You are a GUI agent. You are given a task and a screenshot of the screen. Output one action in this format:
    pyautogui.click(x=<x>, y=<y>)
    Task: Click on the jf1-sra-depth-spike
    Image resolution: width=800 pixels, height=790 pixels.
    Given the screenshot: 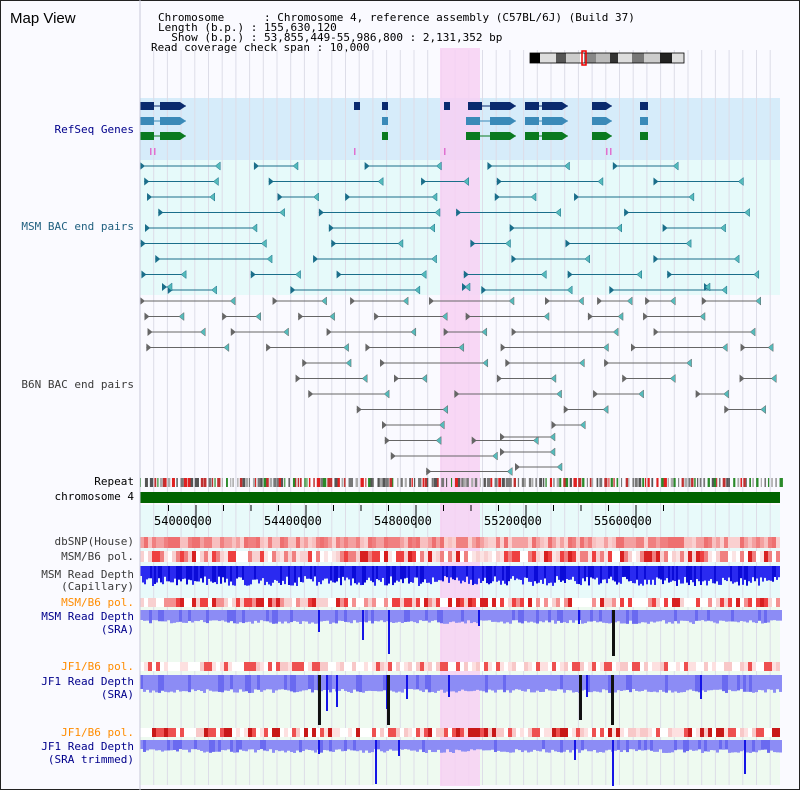 What is the action you would take?
    pyautogui.click(x=337, y=691)
    